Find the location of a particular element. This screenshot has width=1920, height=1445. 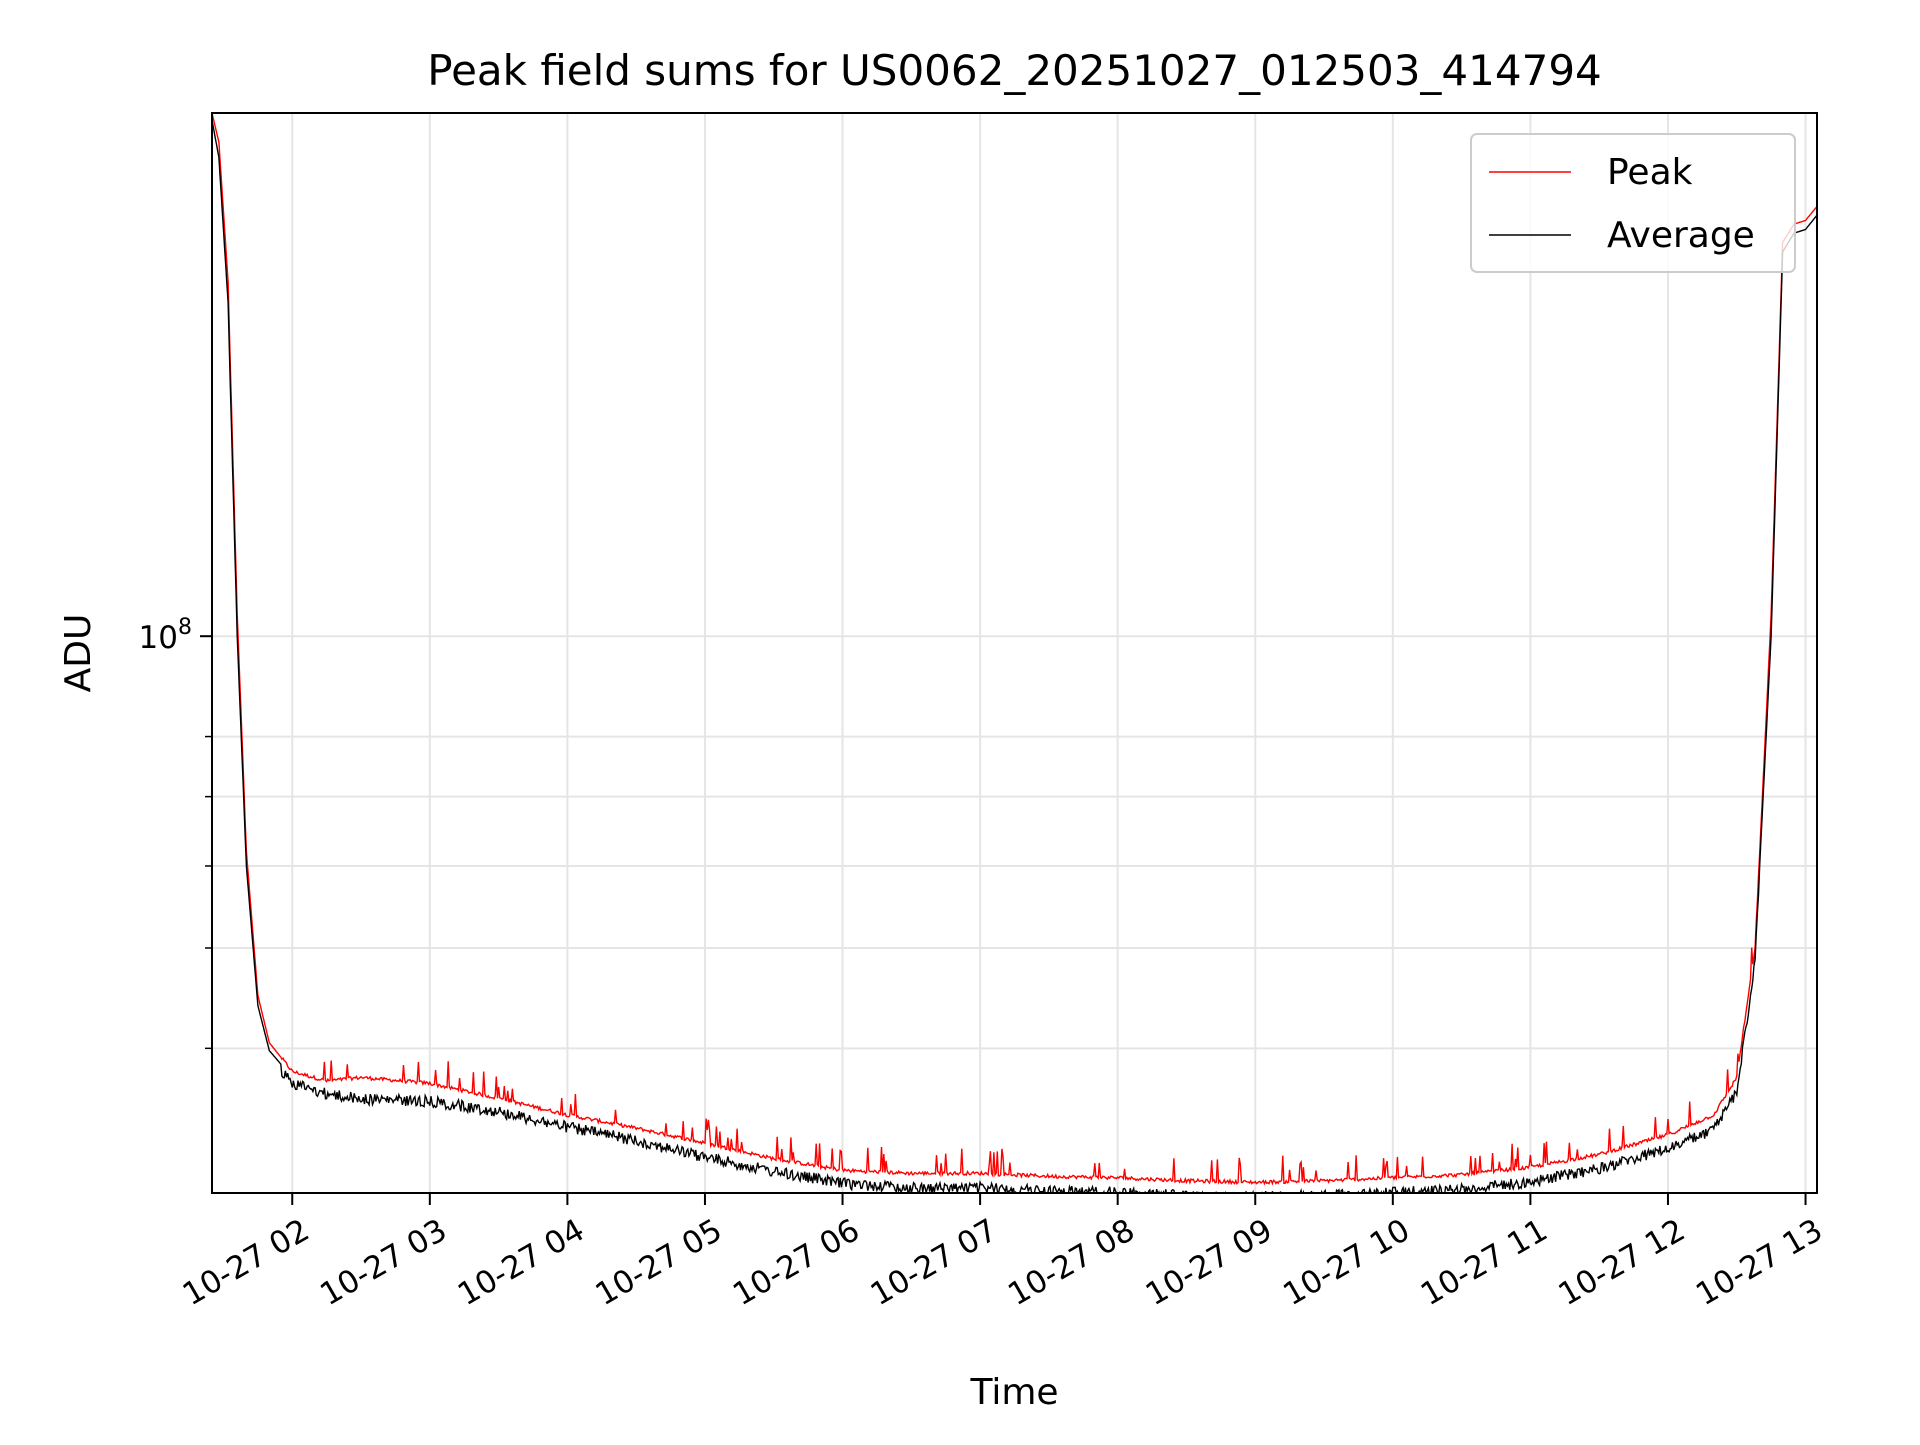

legend-label-peak: Peak is located at coordinates (1650, 172).